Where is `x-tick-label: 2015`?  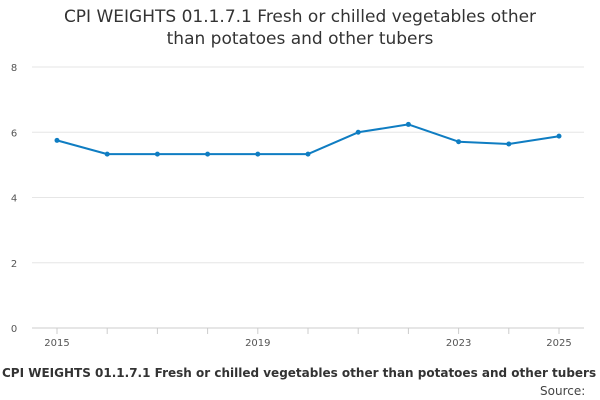 x-tick-label: 2015 is located at coordinates (56, 343).